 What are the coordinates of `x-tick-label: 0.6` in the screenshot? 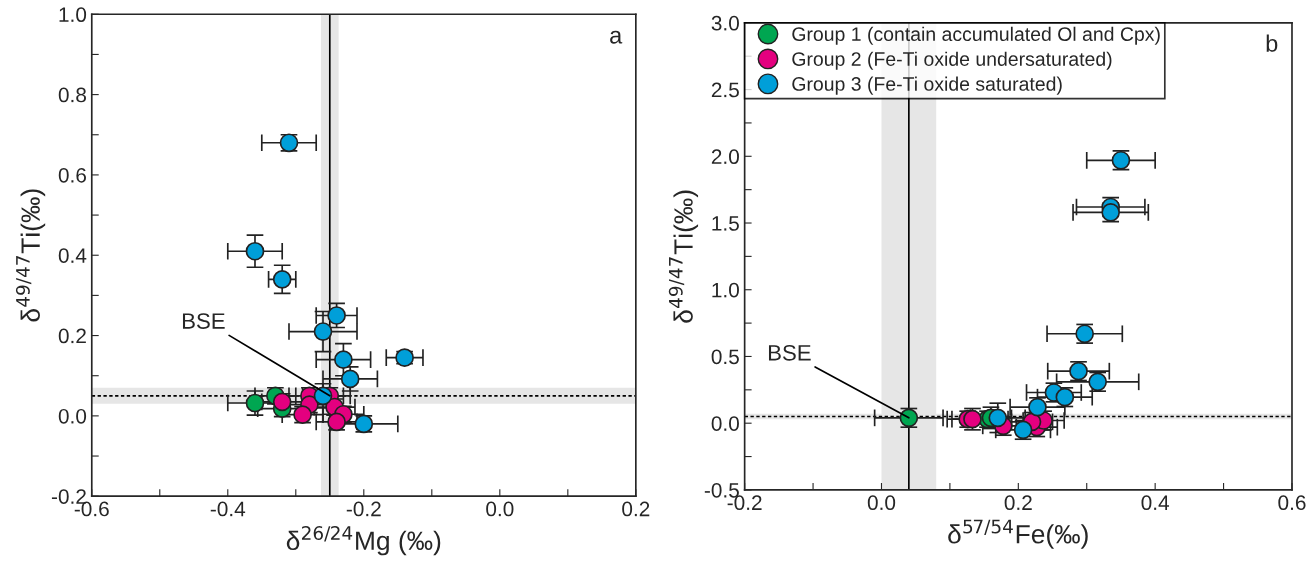 It's located at (1292, 503).